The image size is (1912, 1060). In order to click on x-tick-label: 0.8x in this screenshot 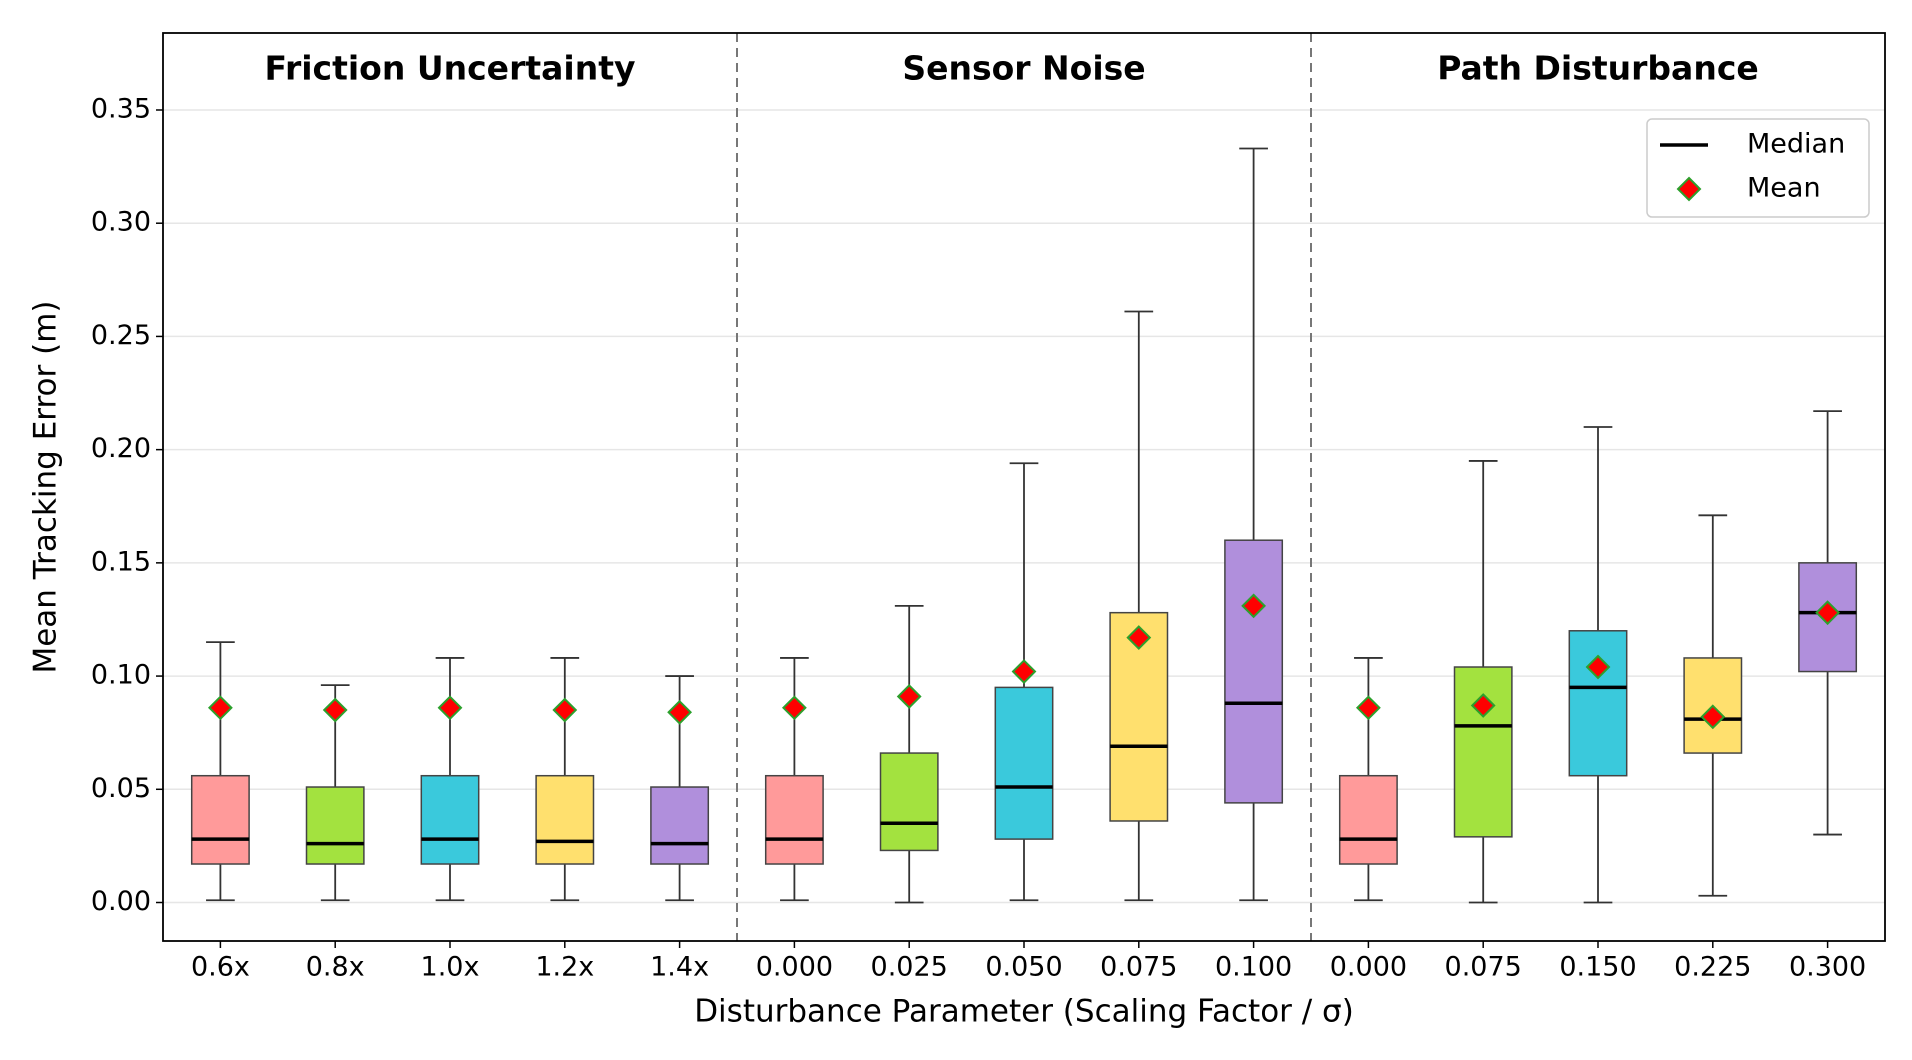, I will do `click(335, 967)`.